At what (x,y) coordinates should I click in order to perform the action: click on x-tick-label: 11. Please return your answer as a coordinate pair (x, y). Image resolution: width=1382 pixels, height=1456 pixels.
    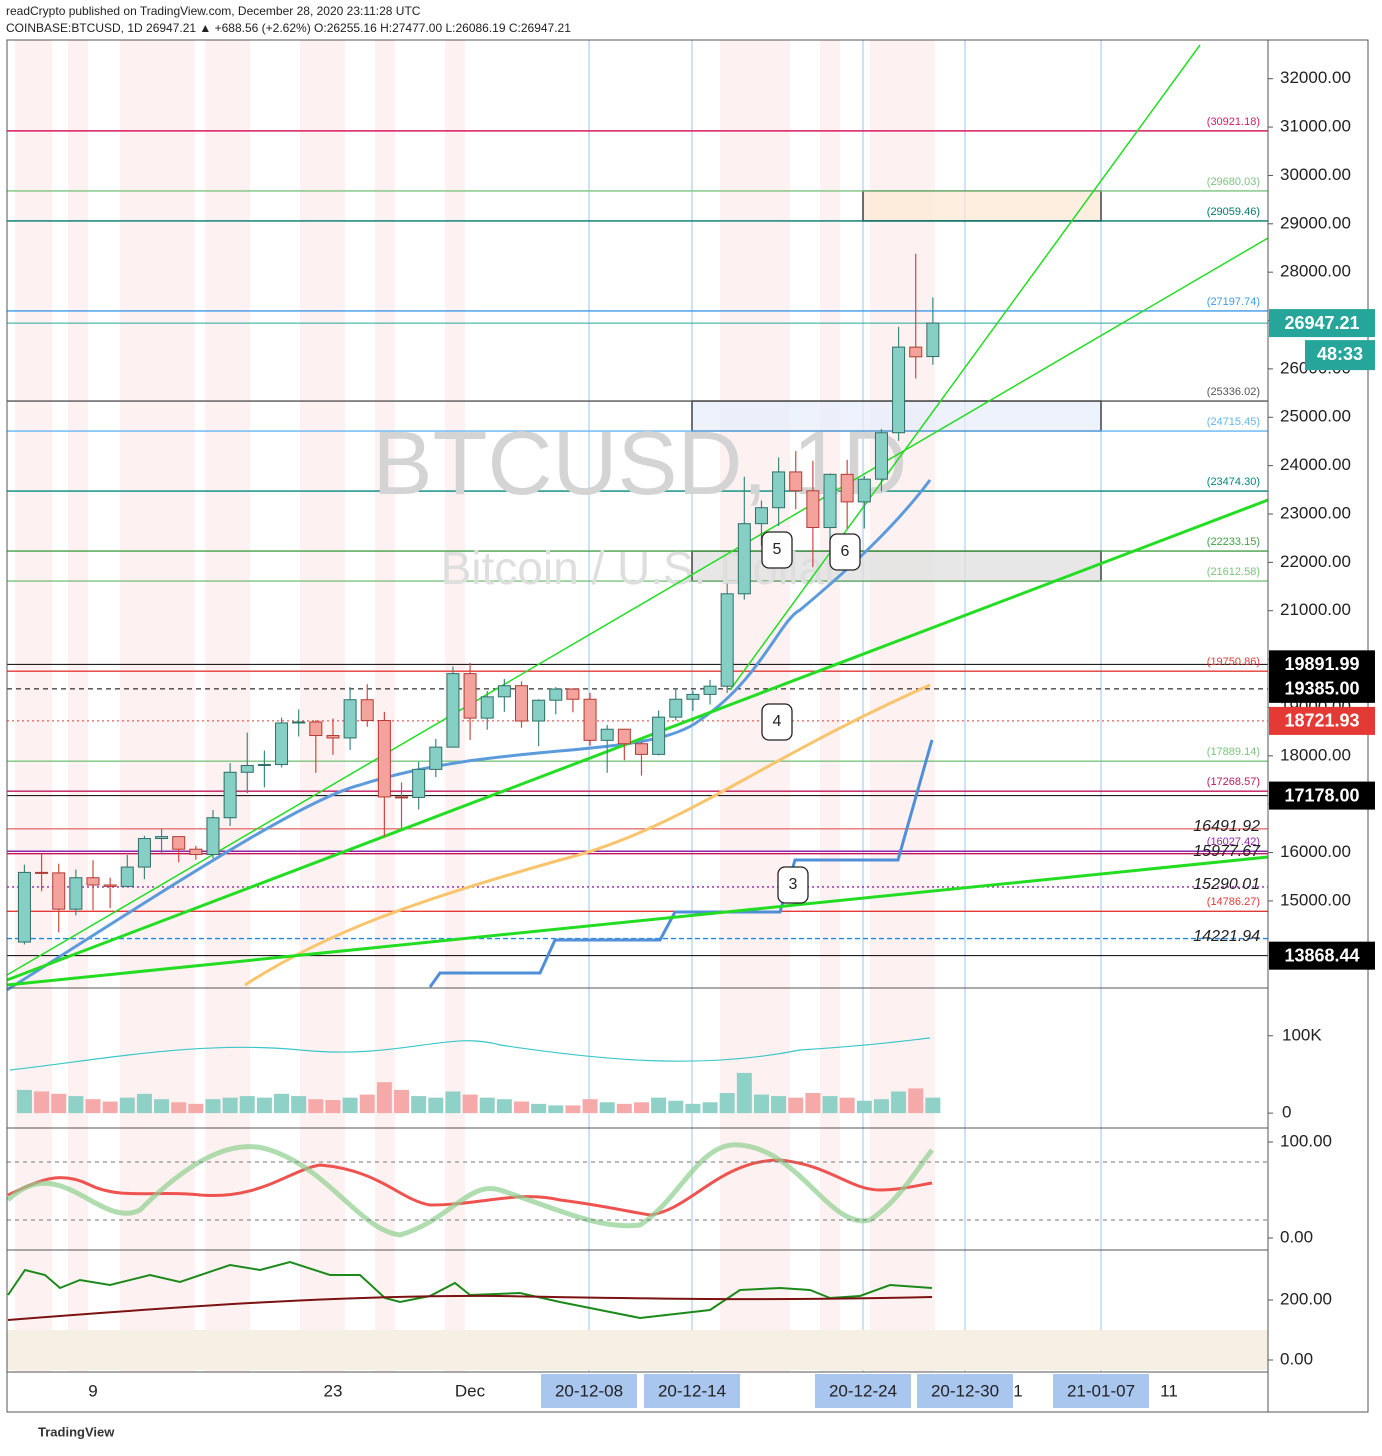
    Looking at the image, I should click on (1169, 1390).